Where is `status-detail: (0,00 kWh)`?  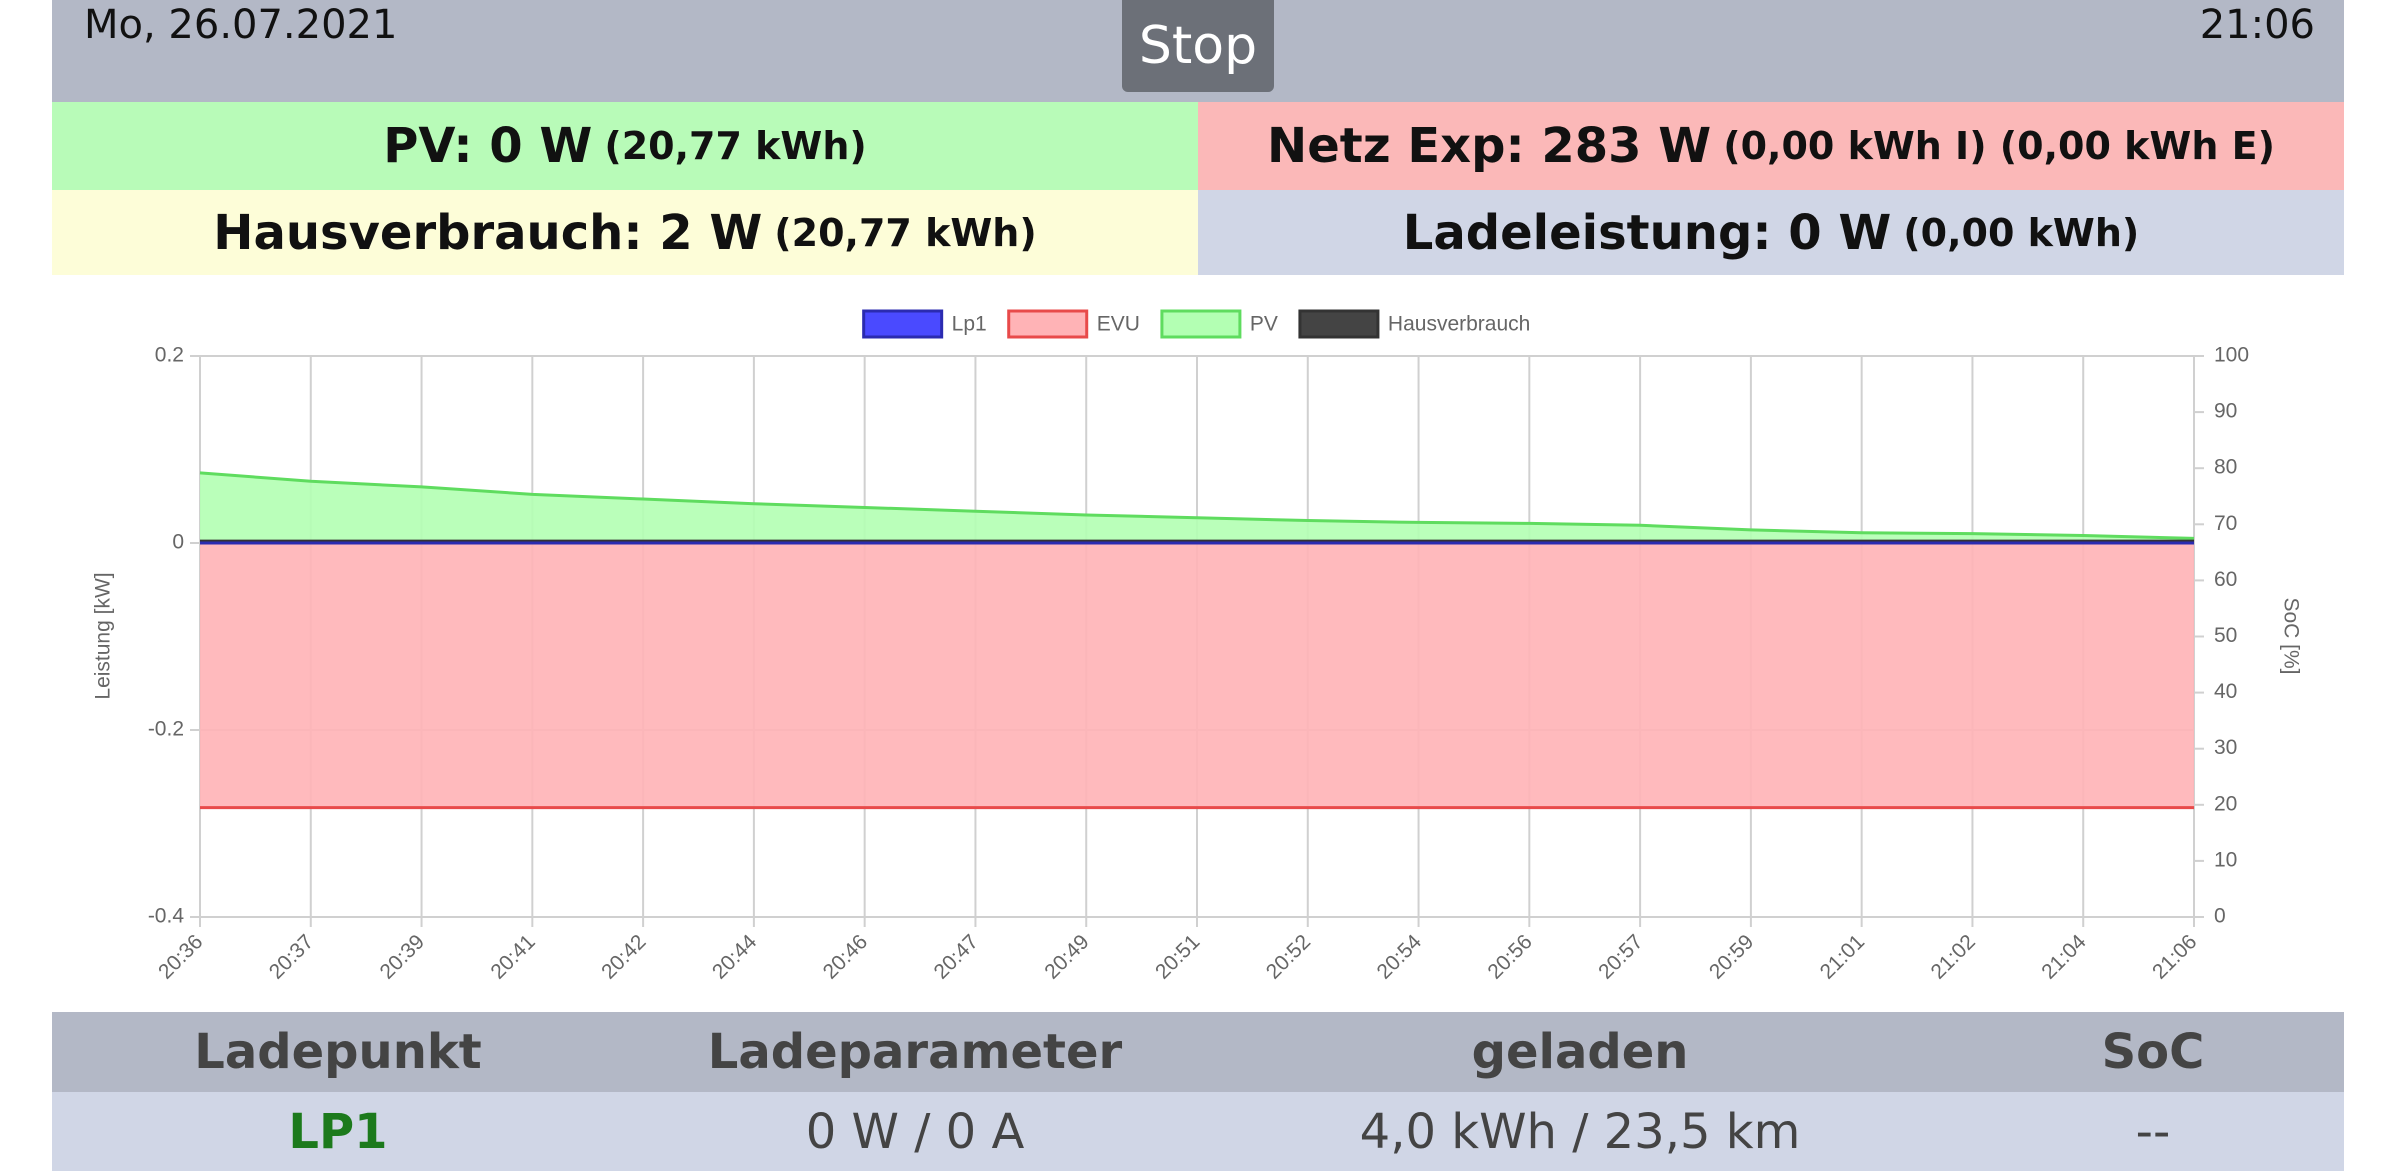
status-detail: (0,00 kWh) is located at coordinates (2021, 232).